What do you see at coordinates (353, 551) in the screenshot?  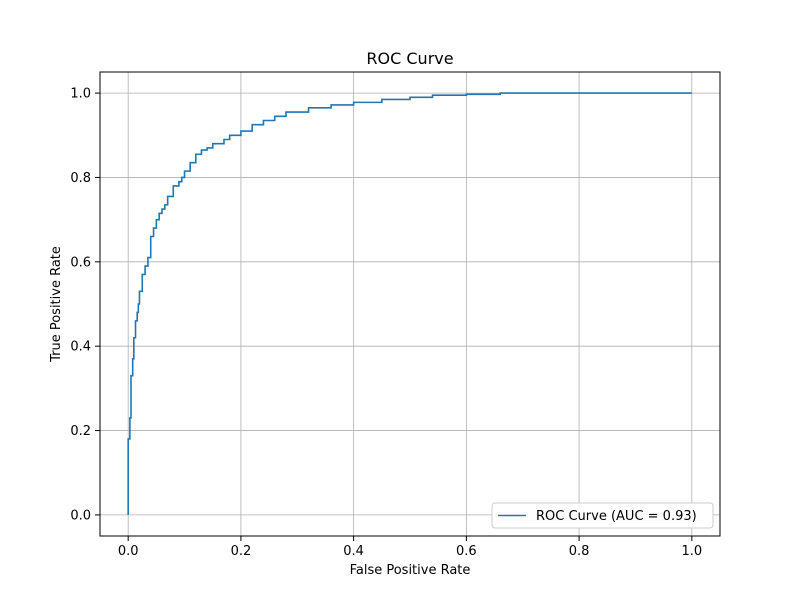 I see `x-tick-label: 0.4` at bounding box center [353, 551].